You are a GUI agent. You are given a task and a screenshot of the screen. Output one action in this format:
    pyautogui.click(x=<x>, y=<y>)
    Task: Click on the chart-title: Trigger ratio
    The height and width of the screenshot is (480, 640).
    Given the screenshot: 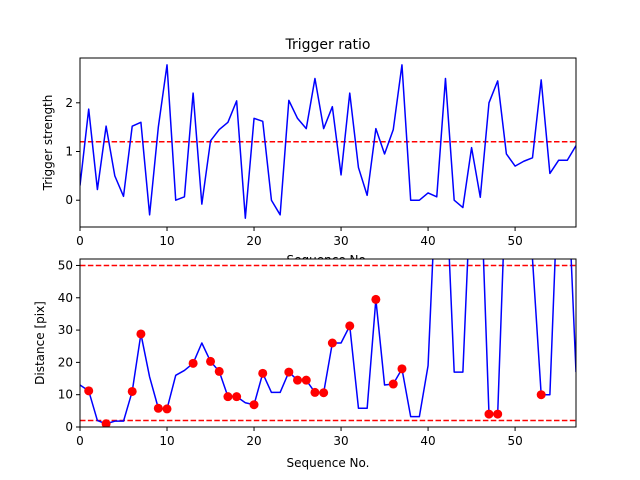 What is the action you would take?
    pyautogui.click(x=327, y=45)
    